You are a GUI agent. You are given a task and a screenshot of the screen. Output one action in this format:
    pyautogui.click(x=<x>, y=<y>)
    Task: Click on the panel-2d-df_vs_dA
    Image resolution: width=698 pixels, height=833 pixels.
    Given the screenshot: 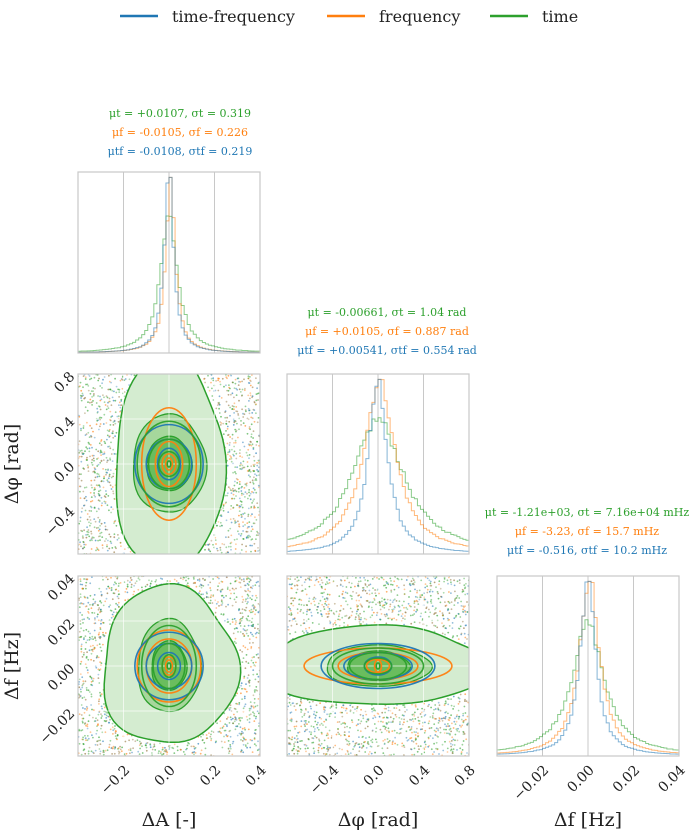 What is the action you would take?
    pyautogui.click(x=169, y=666)
    